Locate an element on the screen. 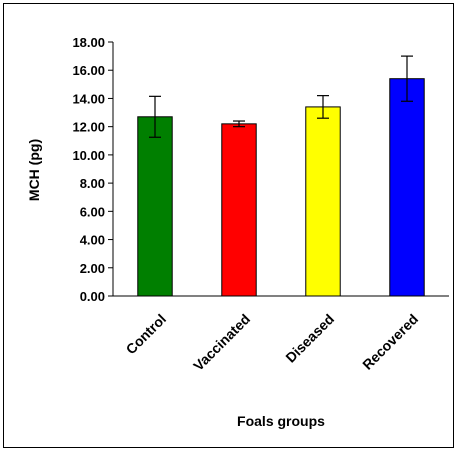 The height and width of the screenshot is (452, 459). x-tick-label-diseased: Diseased is located at coordinates (309, 338).